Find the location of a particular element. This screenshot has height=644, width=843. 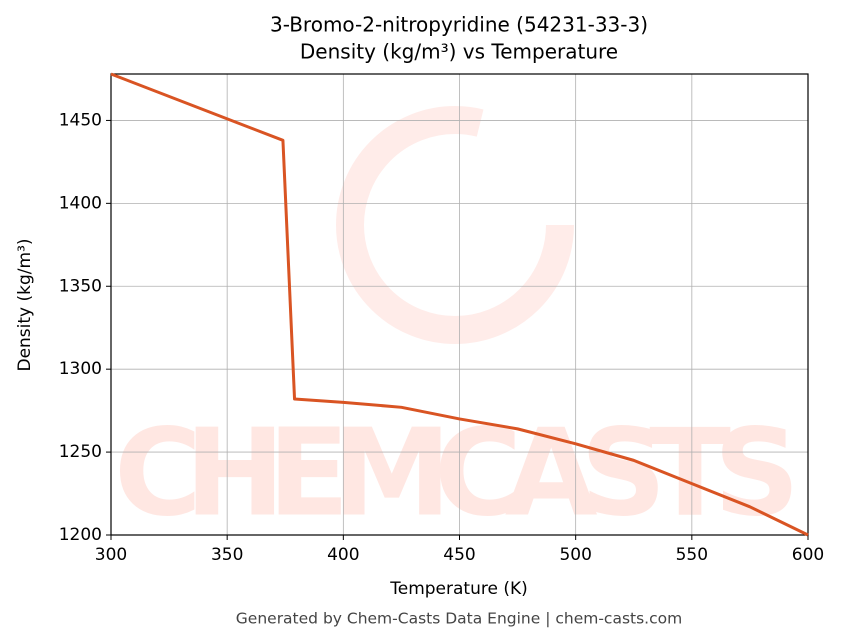

chart-subtitle: Density (kg/m³) vs Temperature is located at coordinates (459, 52).